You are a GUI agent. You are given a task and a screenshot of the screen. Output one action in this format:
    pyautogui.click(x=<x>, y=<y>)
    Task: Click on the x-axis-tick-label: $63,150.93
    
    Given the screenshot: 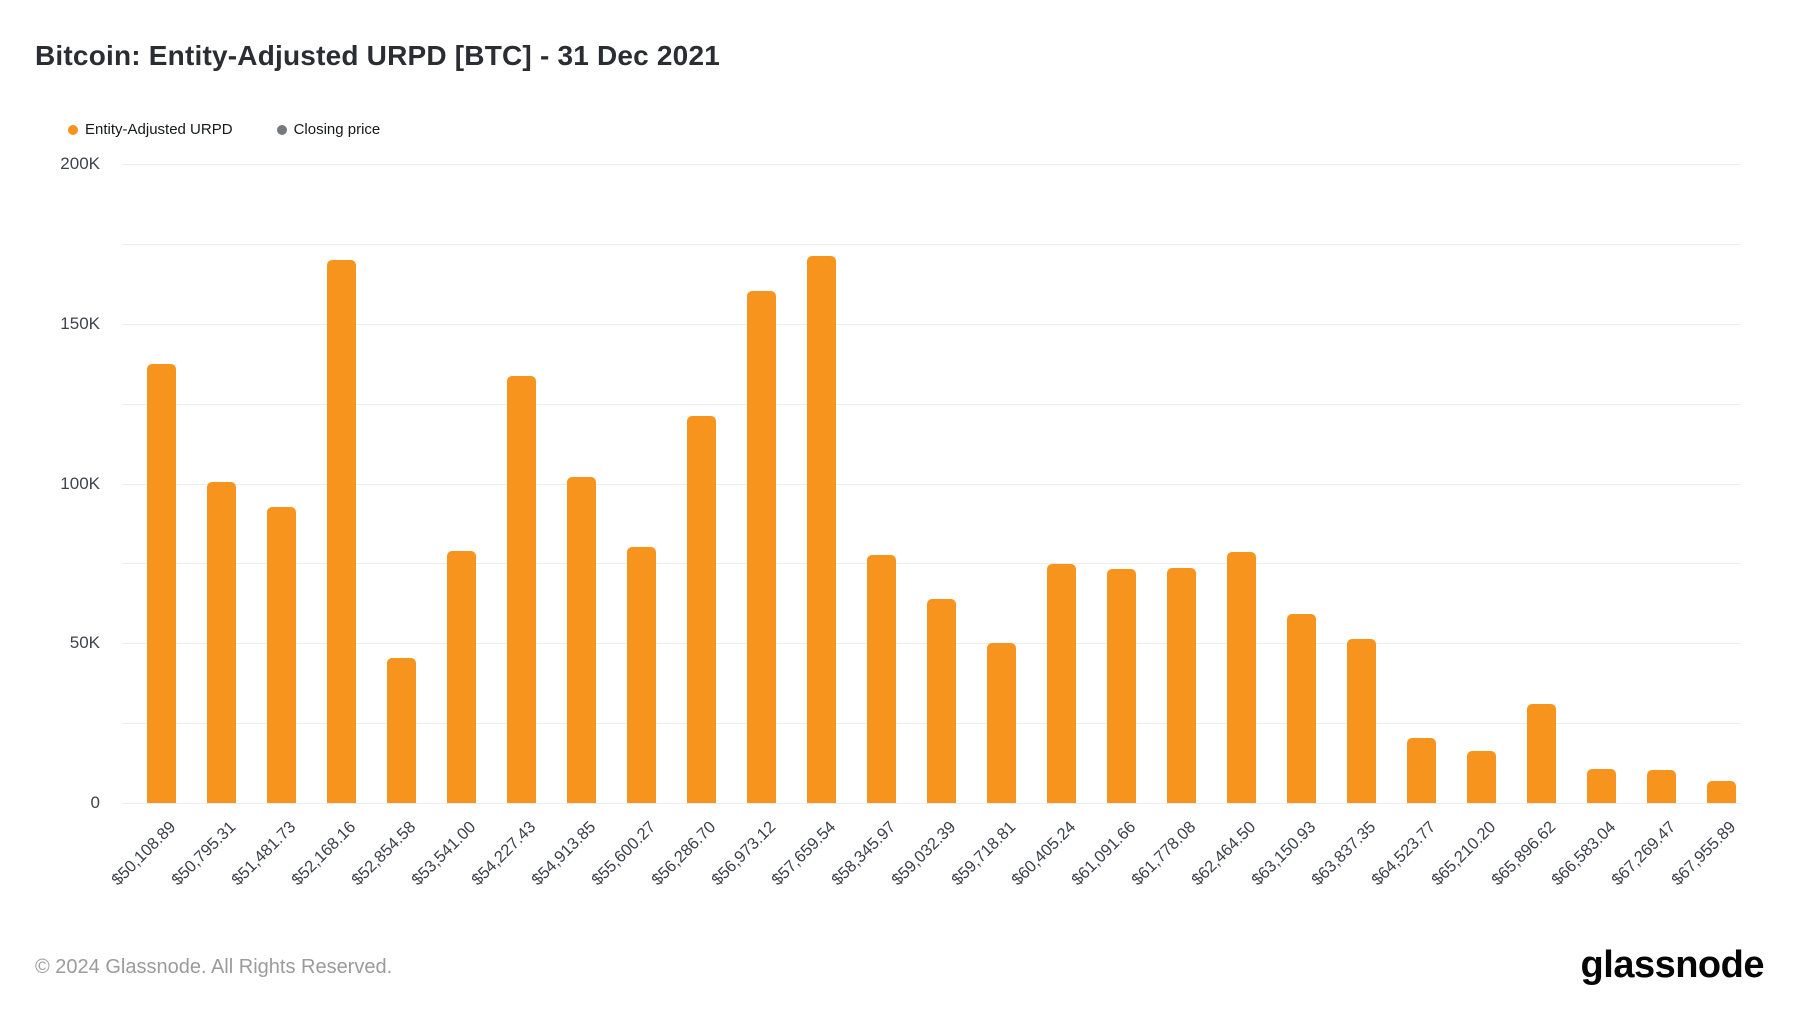 What is the action you would take?
    pyautogui.click(x=1284, y=854)
    